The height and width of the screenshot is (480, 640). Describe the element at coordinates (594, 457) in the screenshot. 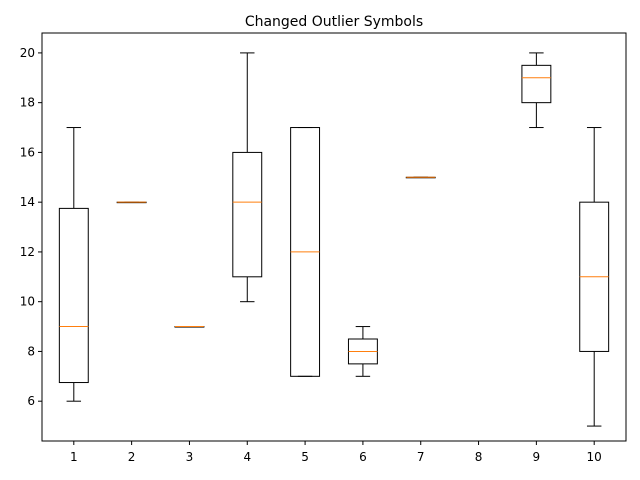

I see `x-tick-label: 10` at that location.